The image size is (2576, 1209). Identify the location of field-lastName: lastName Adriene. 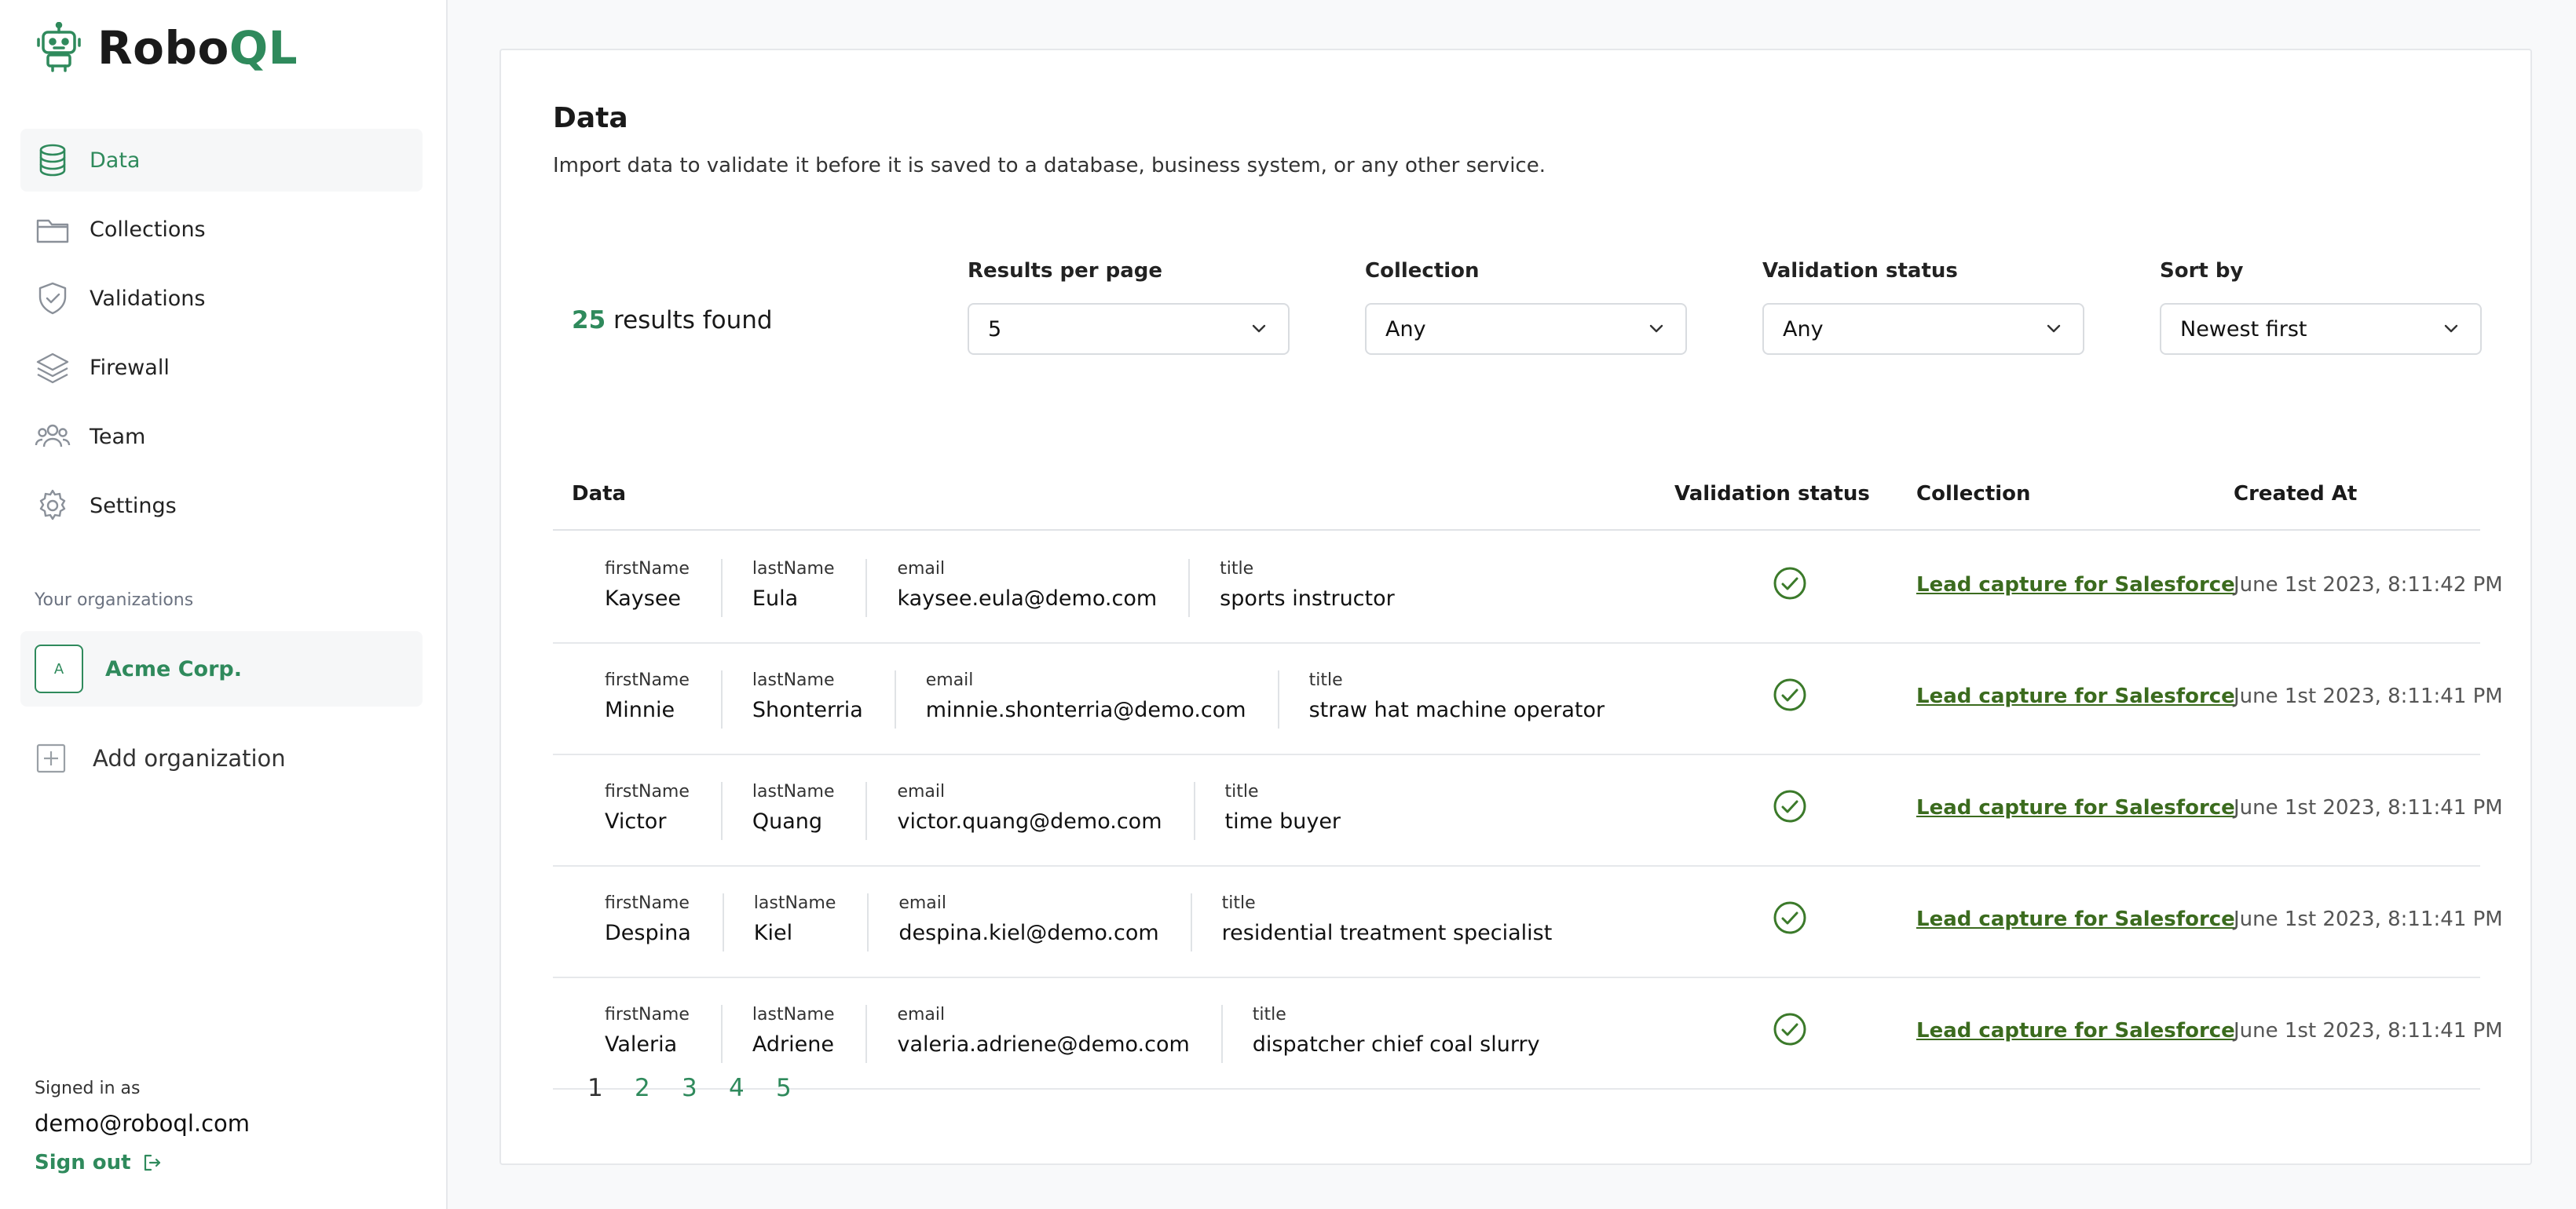
(810, 1034).